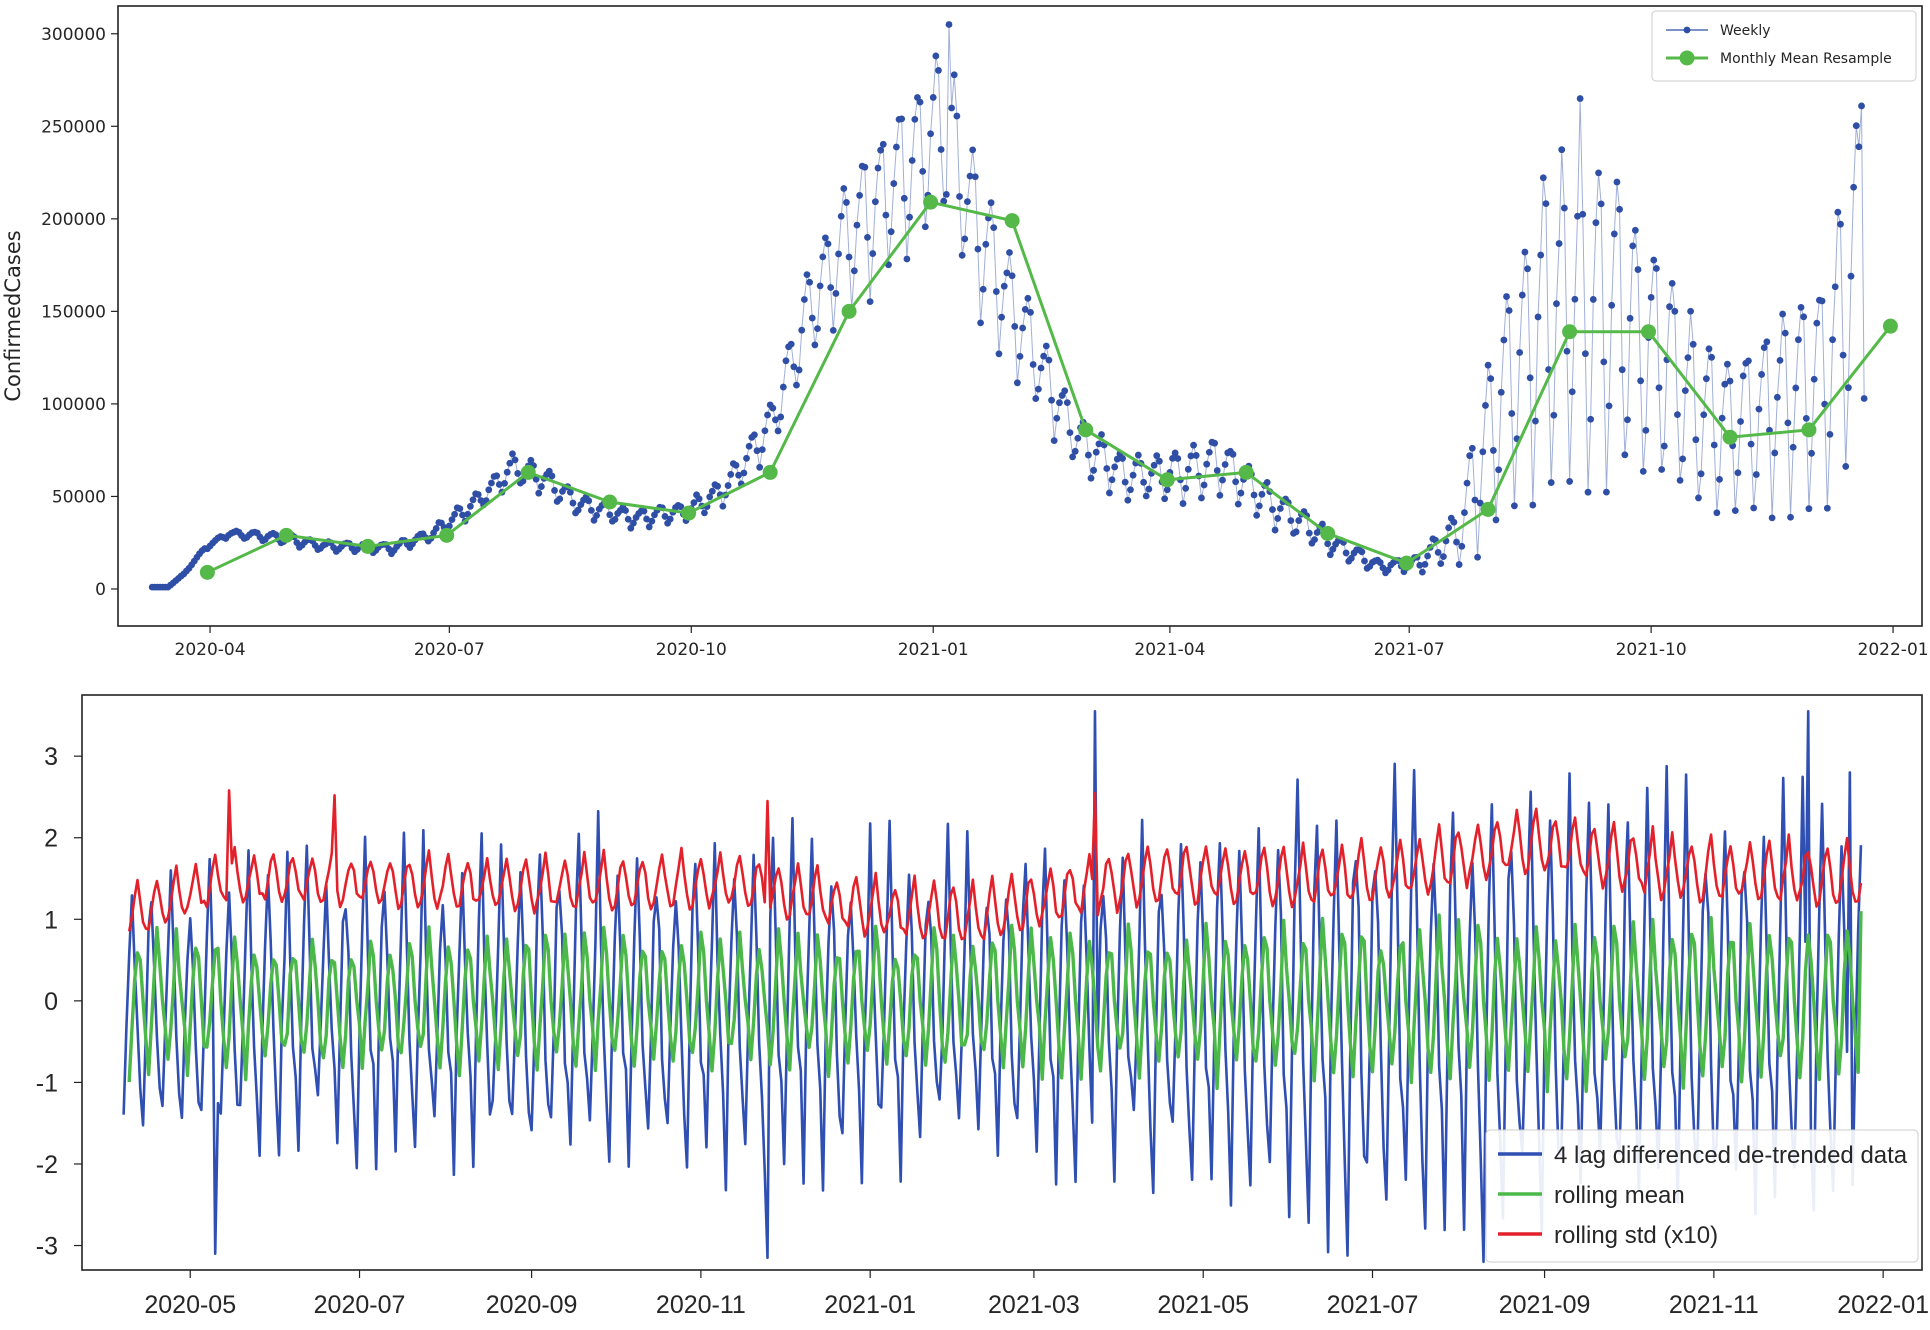  What do you see at coordinates (1731, 1155) in the screenshot?
I see `legend-detrended-label: 4 lag differenced de-trended data` at bounding box center [1731, 1155].